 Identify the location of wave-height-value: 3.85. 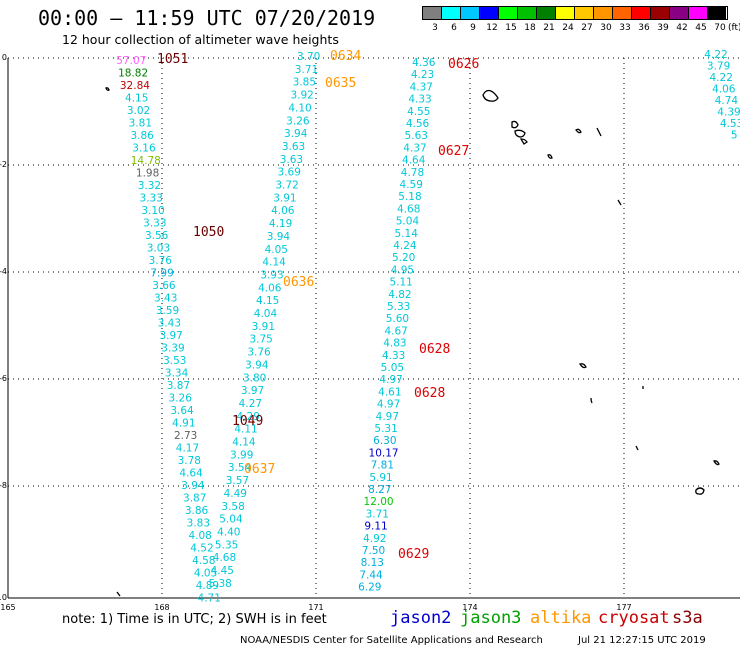
(304, 83).